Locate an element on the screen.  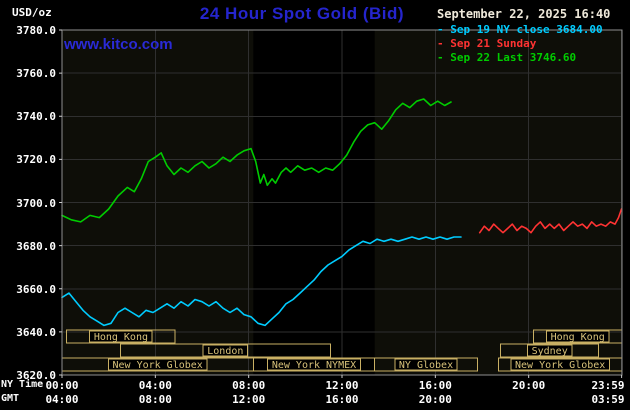
y-axis-tick-label: 3640.0 is located at coordinates (36, 332).